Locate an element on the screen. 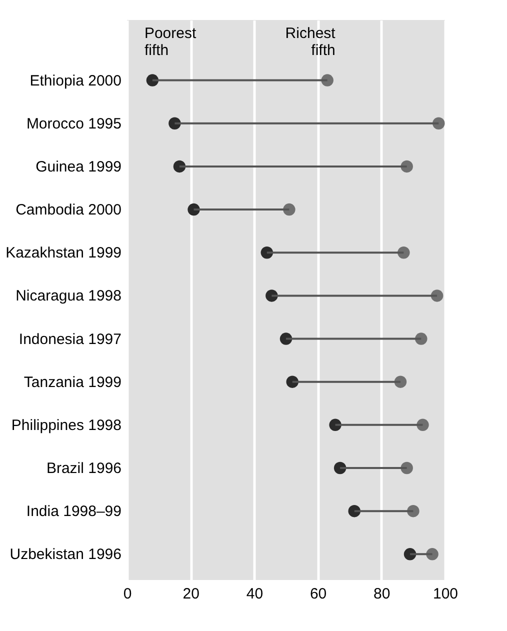 The height and width of the screenshot is (631, 507). y-tick-label: India 1998–99 is located at coordinates (74, 511).